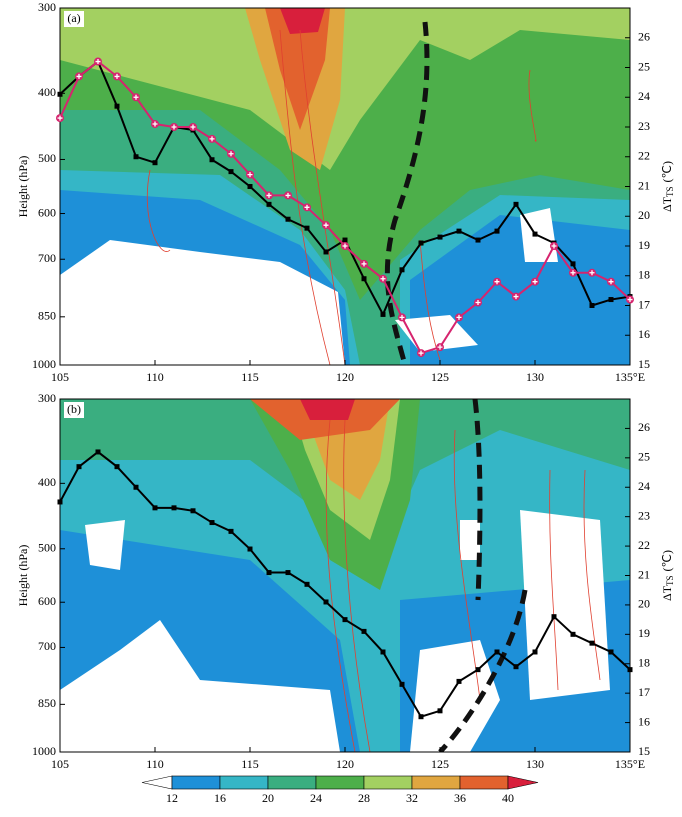 The height and width of the screenshot is (817, 682). Describe the element at coordinates (407, 193) in the screenshot. I see `trough-line` at that location.